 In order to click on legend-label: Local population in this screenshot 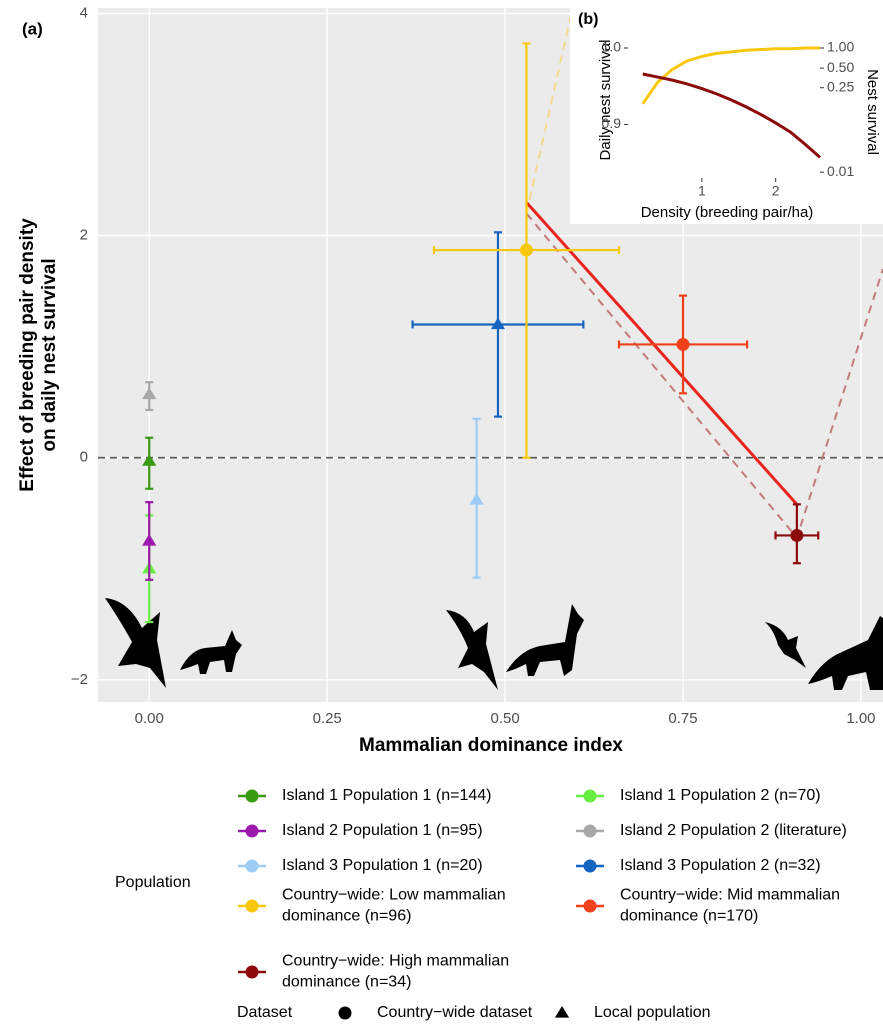, I will do `click(652, 1012)`.